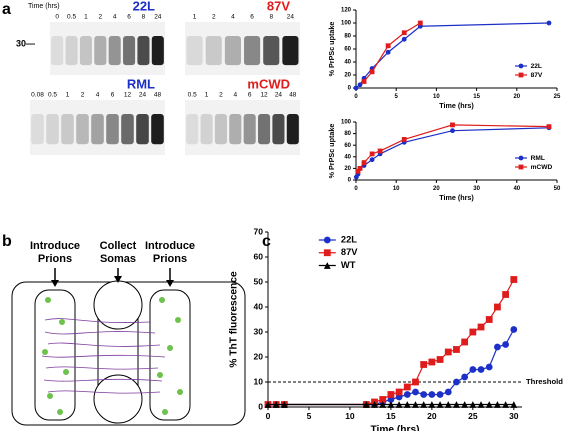 This screenshot has height=431, width=567. I want to click on blot-background, so click(242, 48).